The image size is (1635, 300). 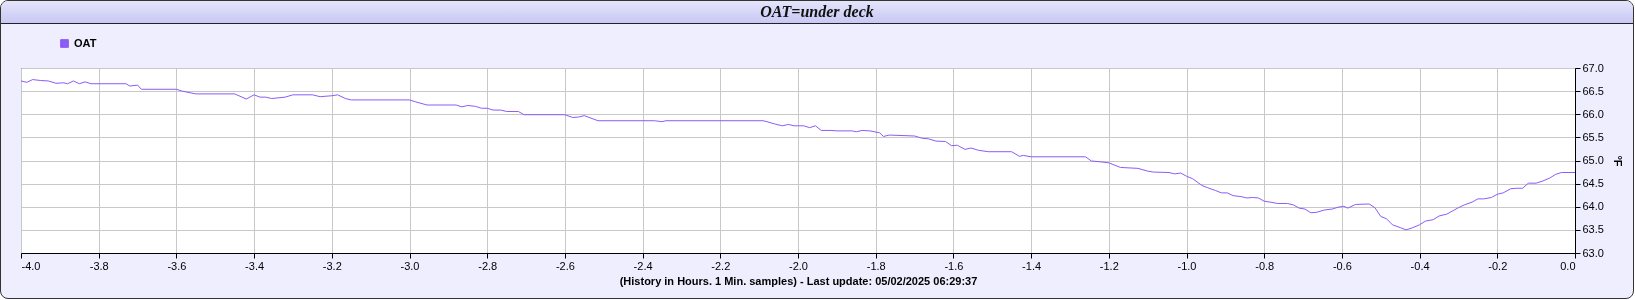 I want to click on x-tick-label: -1.0, so click(x=1187, y=265).